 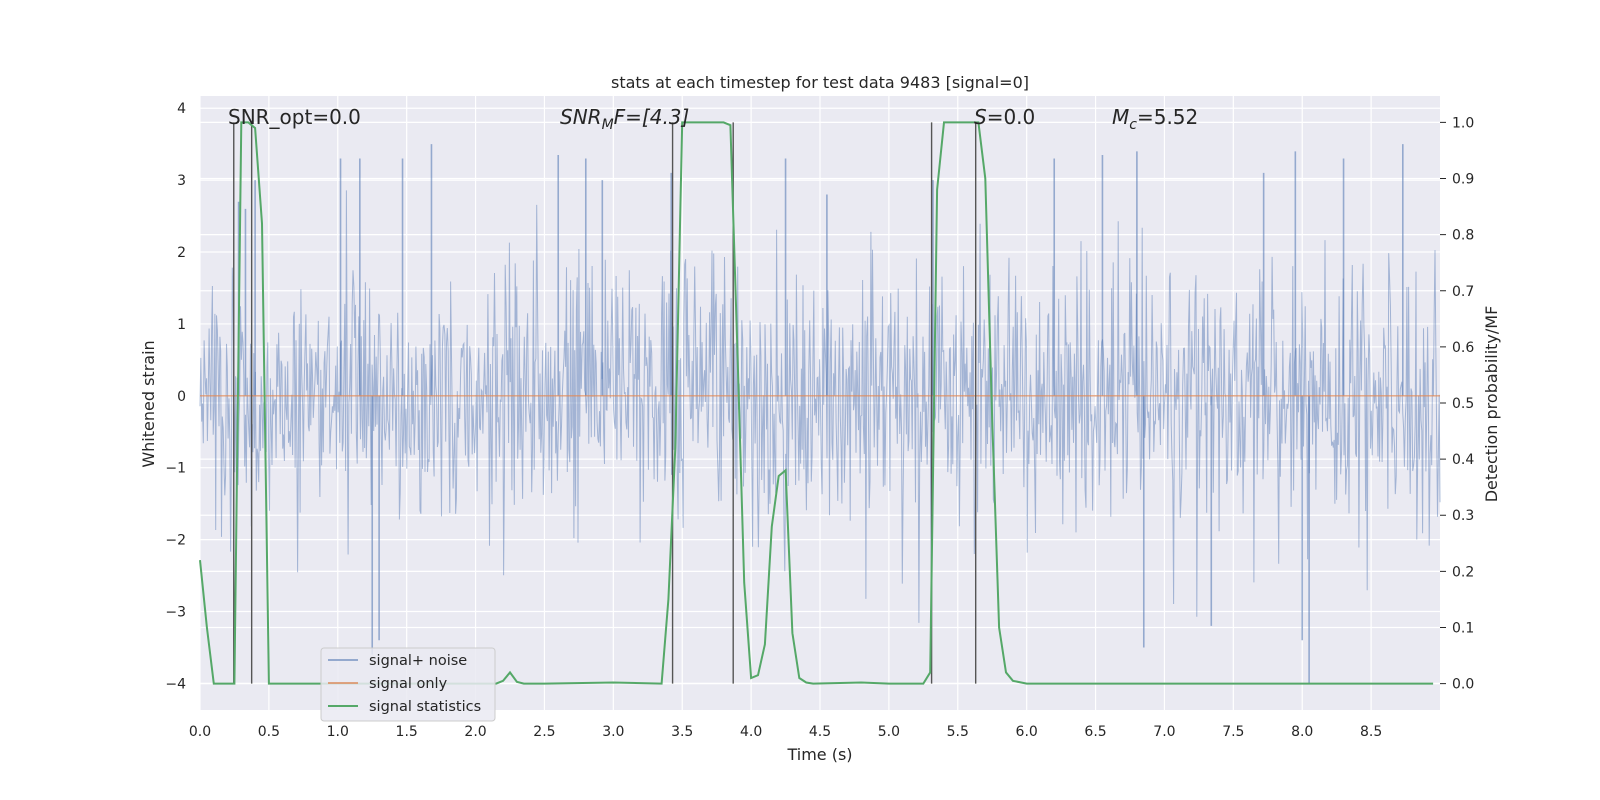 I want to click on legend-box, so click(x=408, y=684).